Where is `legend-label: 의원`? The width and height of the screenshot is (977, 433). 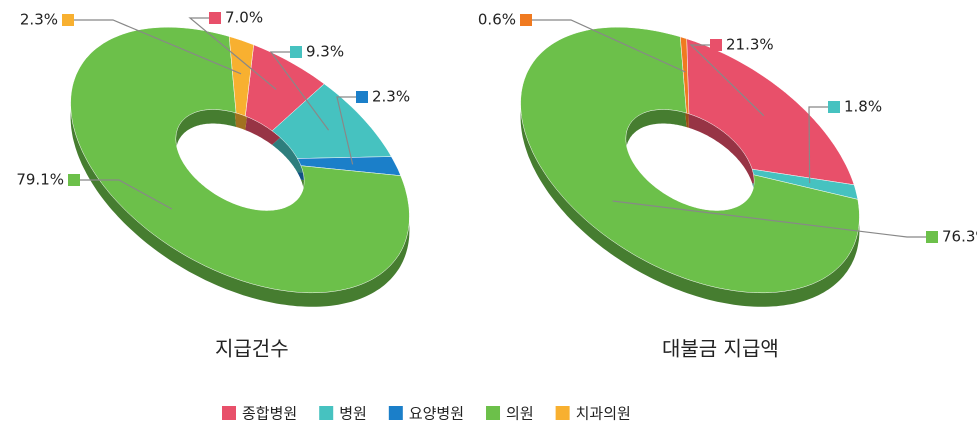
legend-label: 의원 is located at coordinates (520, 414).